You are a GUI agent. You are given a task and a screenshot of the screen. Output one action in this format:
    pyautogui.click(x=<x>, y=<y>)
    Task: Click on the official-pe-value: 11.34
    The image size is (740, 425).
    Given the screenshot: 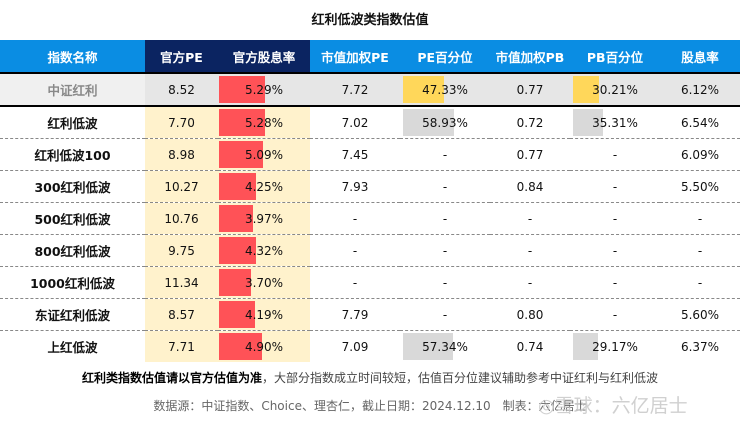 What is the action you would take?
    pyautogui.click(x=181, y=282)
    